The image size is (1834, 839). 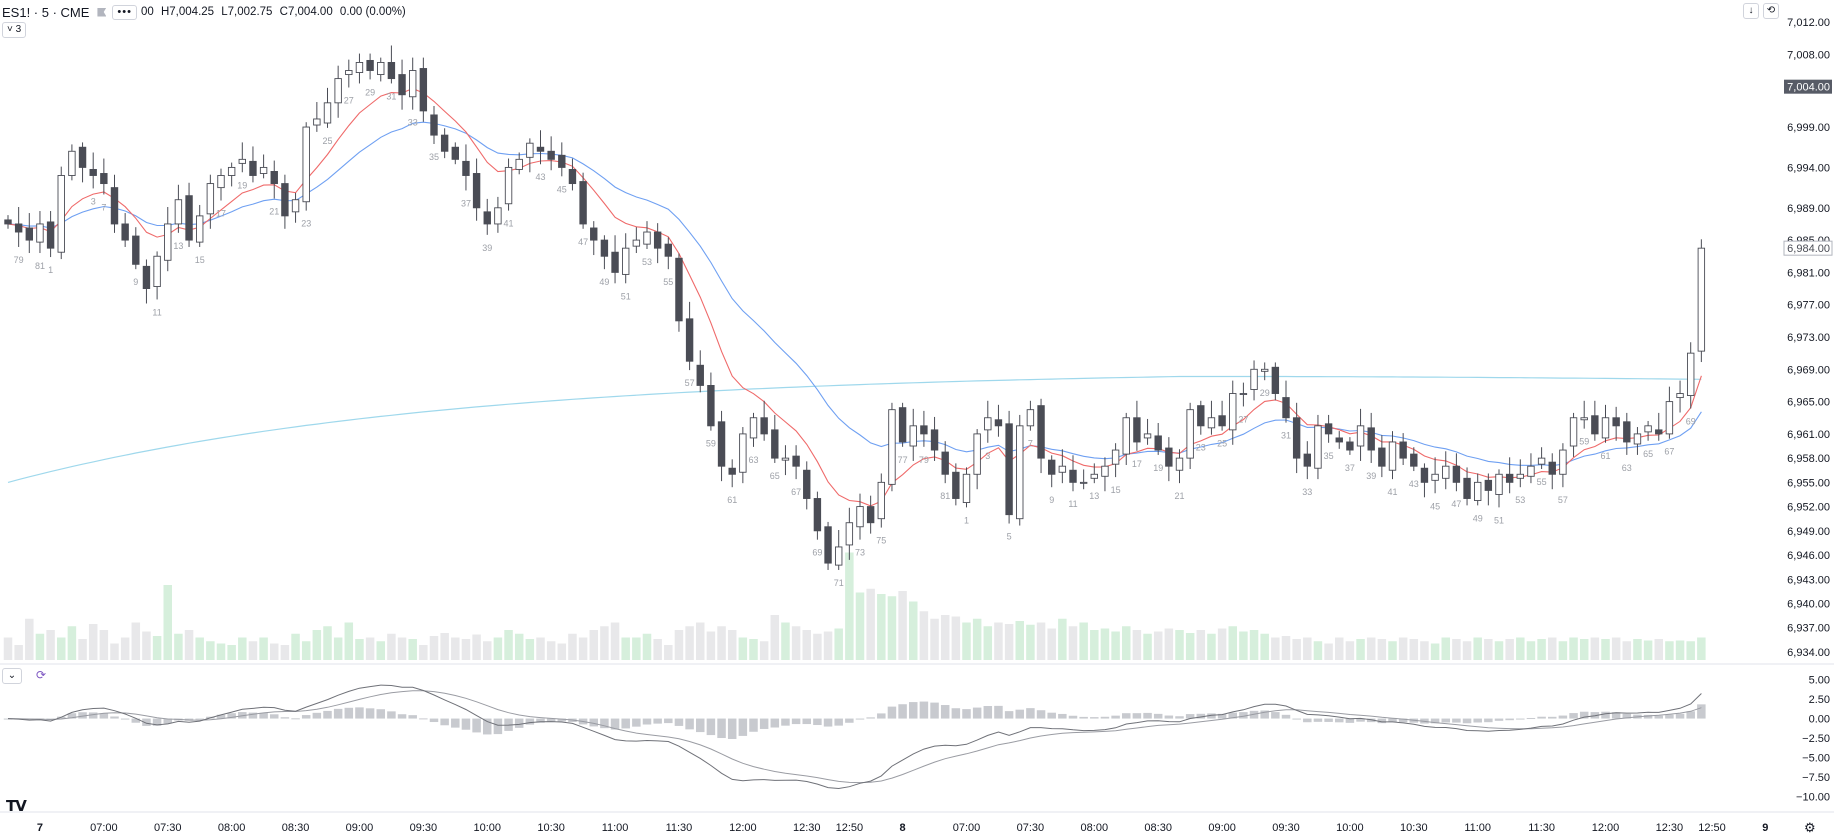 I want to click on bar-number-label: 25, so click(x=1222, y=444).